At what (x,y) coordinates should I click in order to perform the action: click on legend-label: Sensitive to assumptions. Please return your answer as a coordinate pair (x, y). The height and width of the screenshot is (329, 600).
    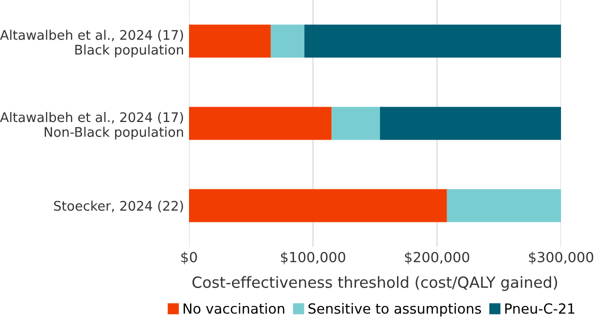
    Looking at the image, I should click on (395, 309).